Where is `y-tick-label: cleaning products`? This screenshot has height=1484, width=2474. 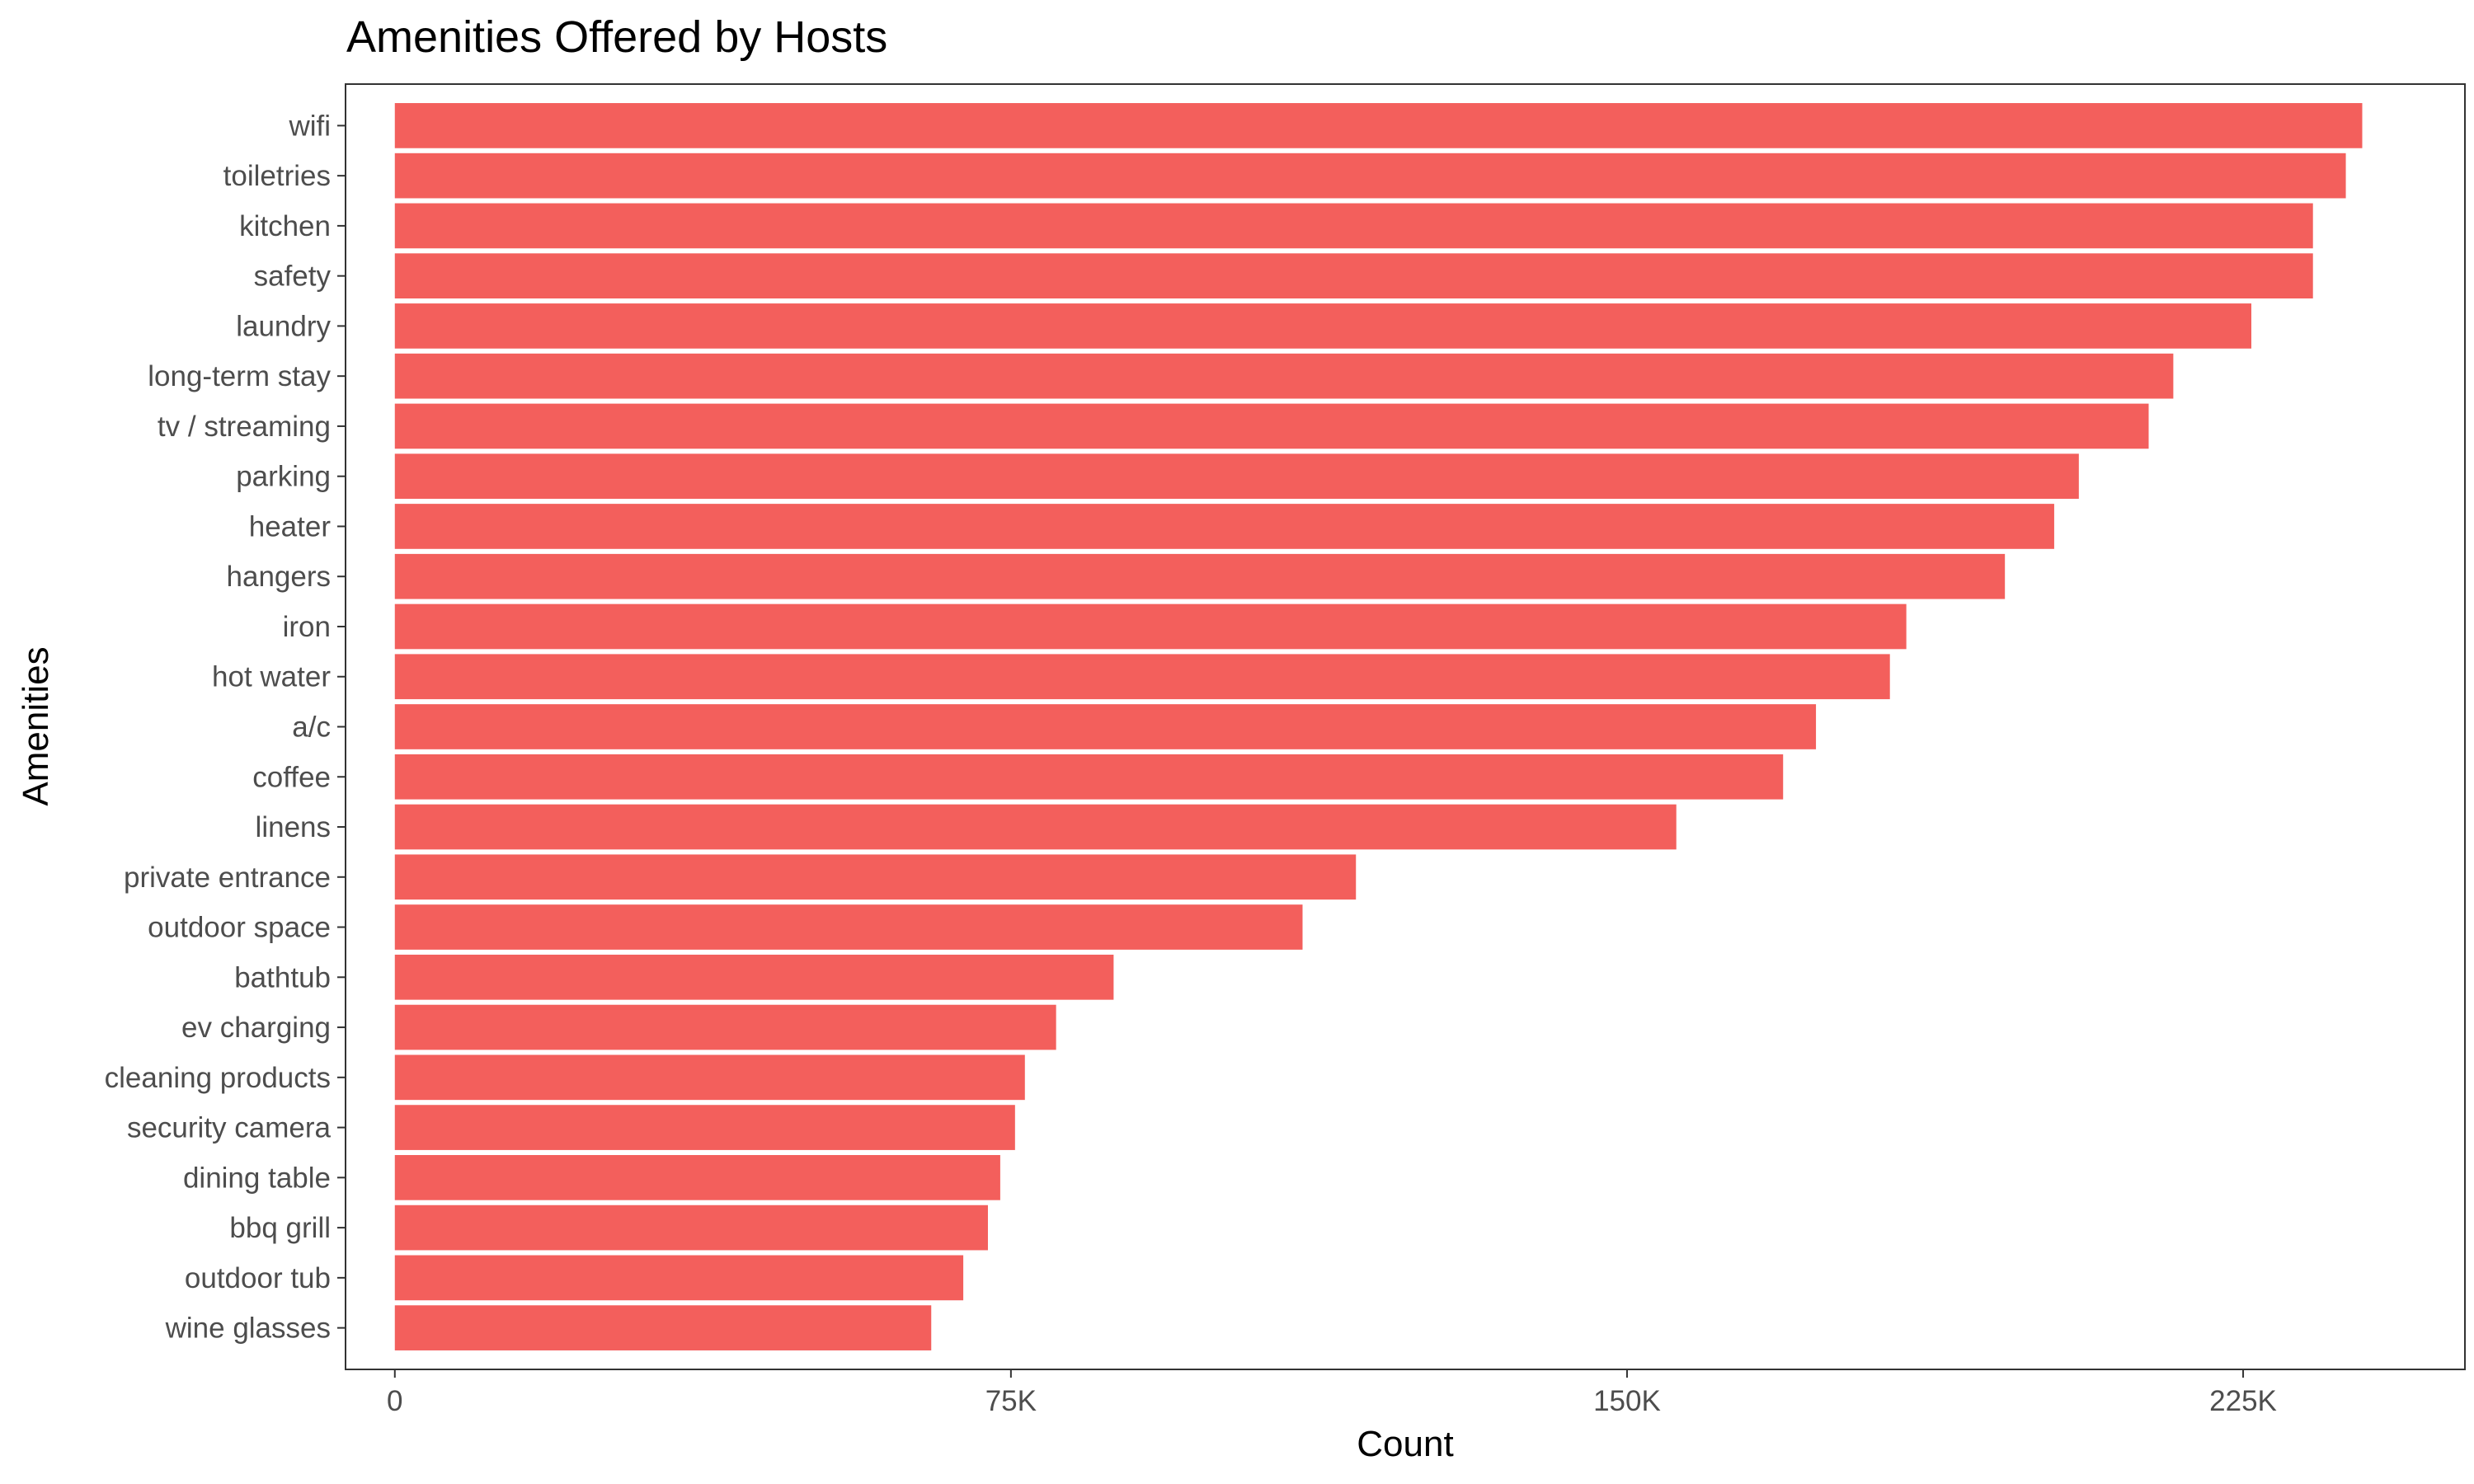 y-tick-label: cleaning products is located at coordinates (218, 1078).